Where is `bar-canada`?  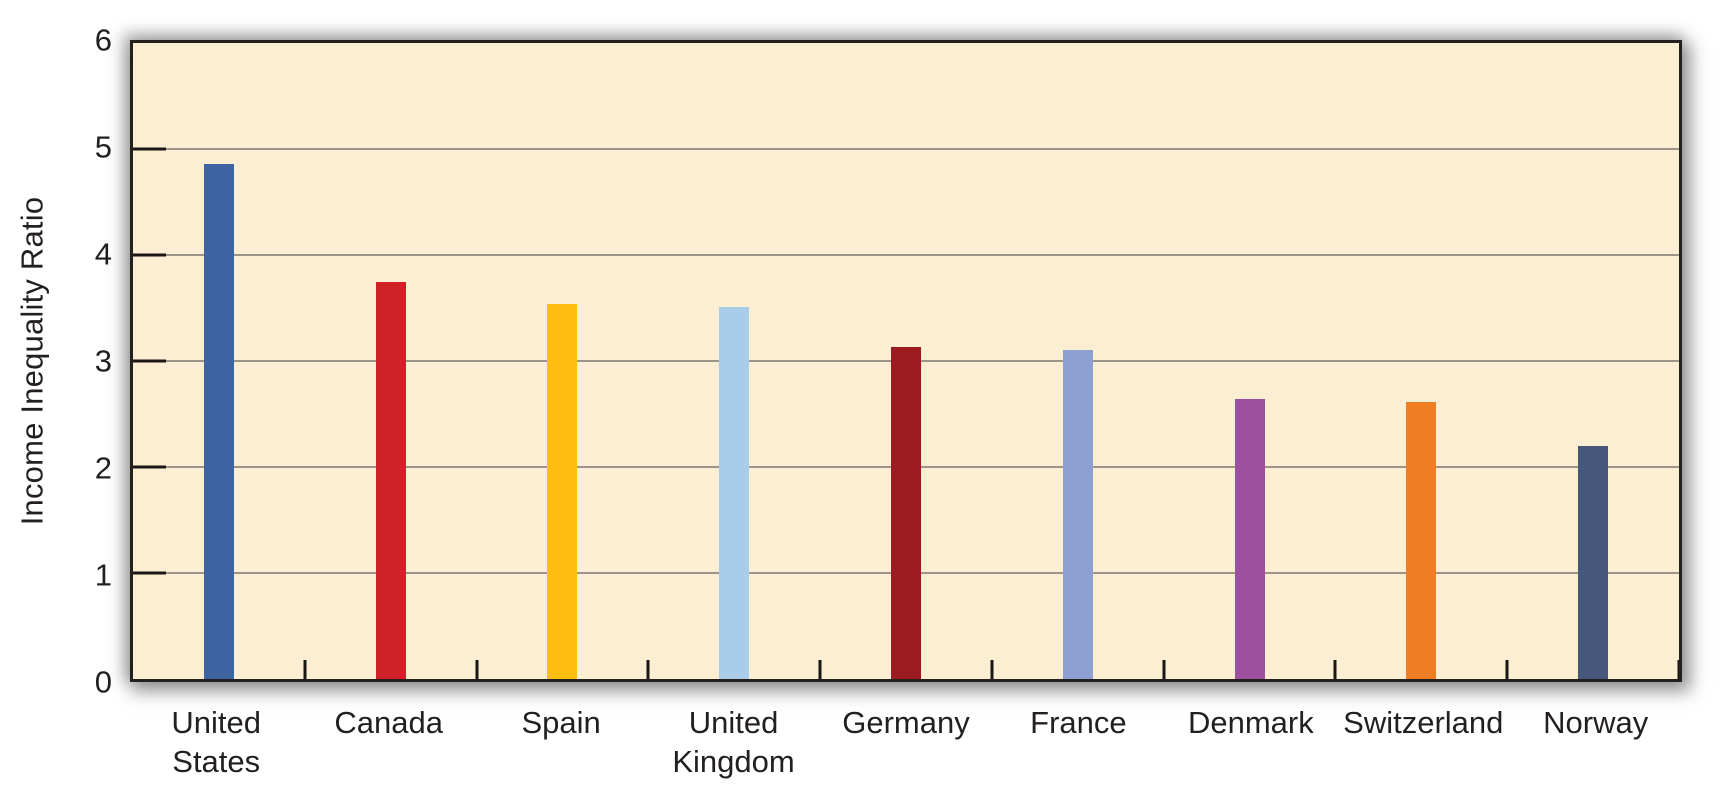 bar-canada is located at coordinates (390, 480).